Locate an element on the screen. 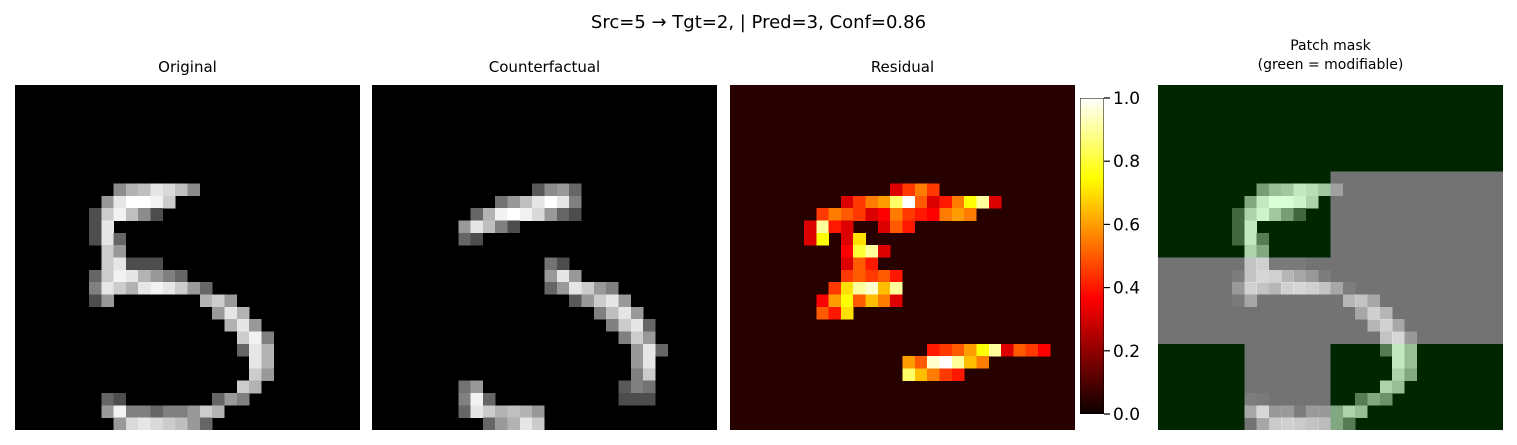 The height and width of the screenshot is (445, 1517). panel-title-counterfactual: Counterfactual is located at coordinates (544, 67).